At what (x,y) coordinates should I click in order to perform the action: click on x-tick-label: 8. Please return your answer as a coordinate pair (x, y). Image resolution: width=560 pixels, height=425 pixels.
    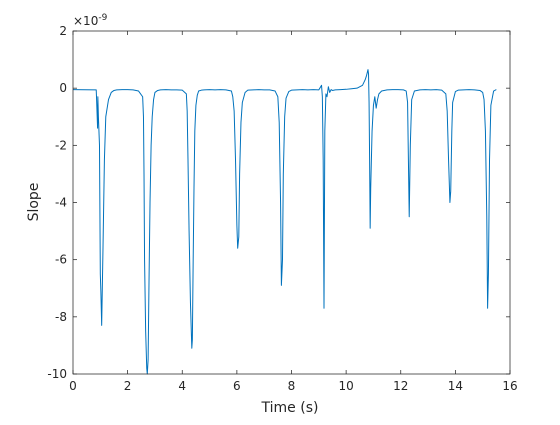
    Looking at the image, I should click on (292, 386).